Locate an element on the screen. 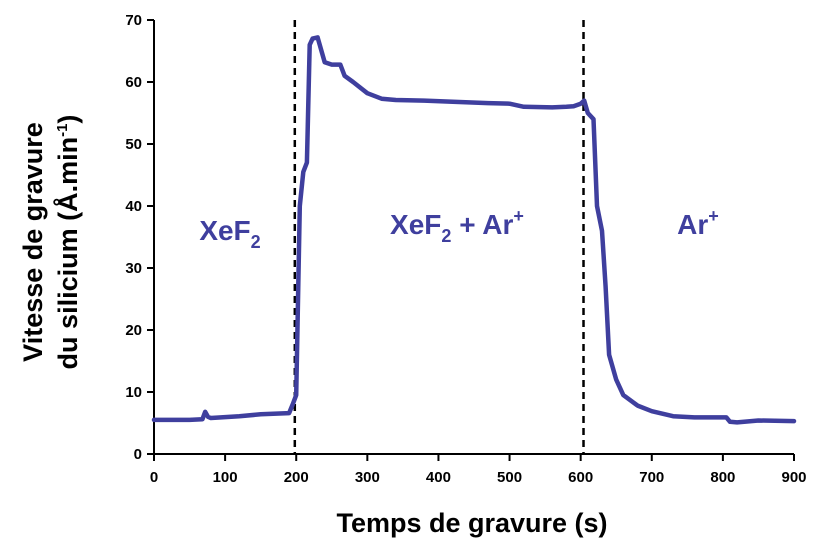 The height and width of the screenshot is (538, 814). x-tick-label: 500 is located at coordinates (509, 477).